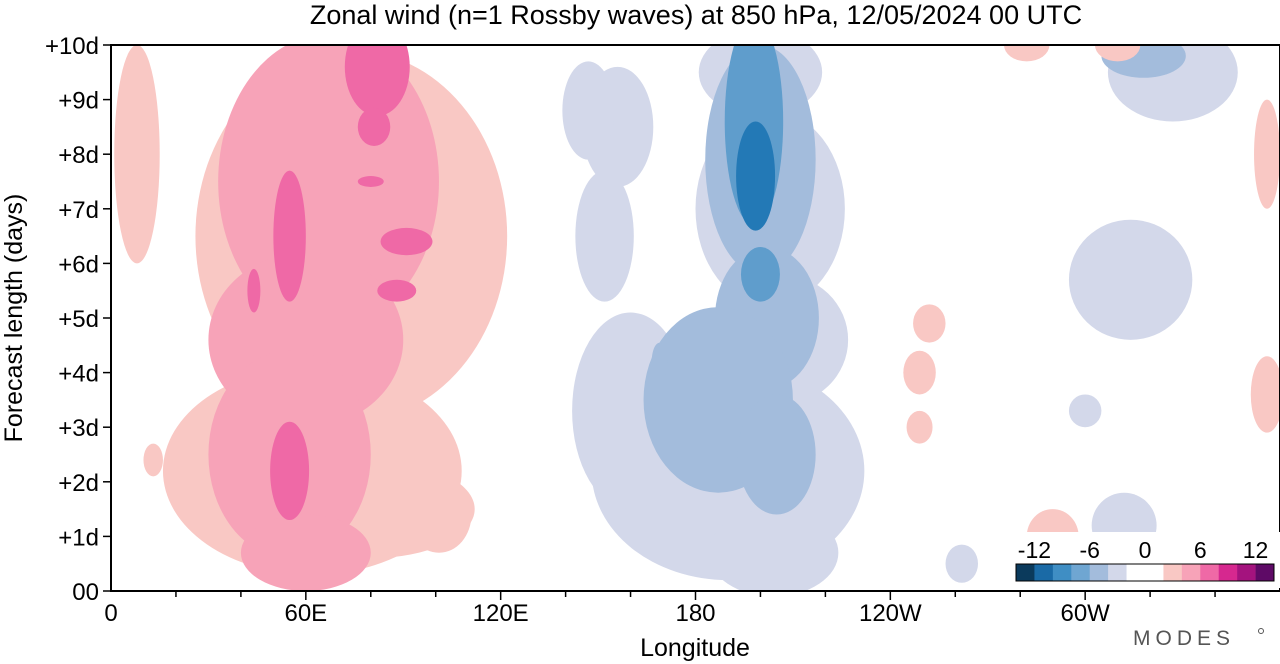 This screenshot has height=664, width=1280. I want to click on x-tick-label: 120E, so click(501, 613).